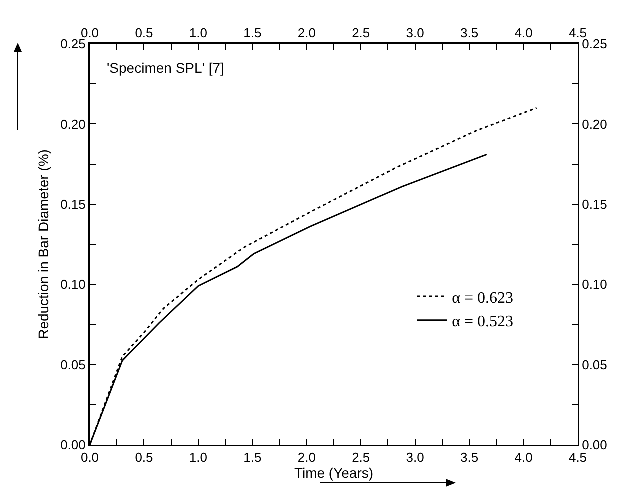 Image resolution: width=630 pixels, height=491 pixels. I want to click on x2-tick-label: 3.0, so click(415, 458).